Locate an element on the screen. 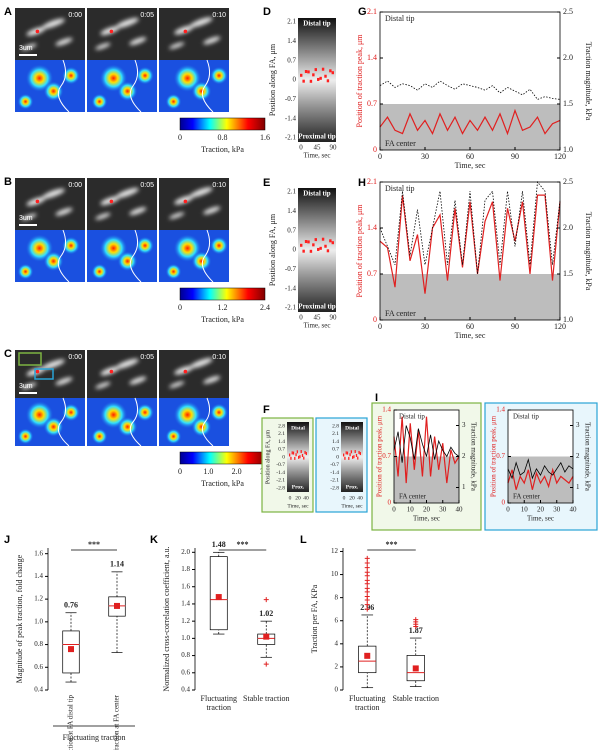  mean-marker is located at coordinates (117, 605).